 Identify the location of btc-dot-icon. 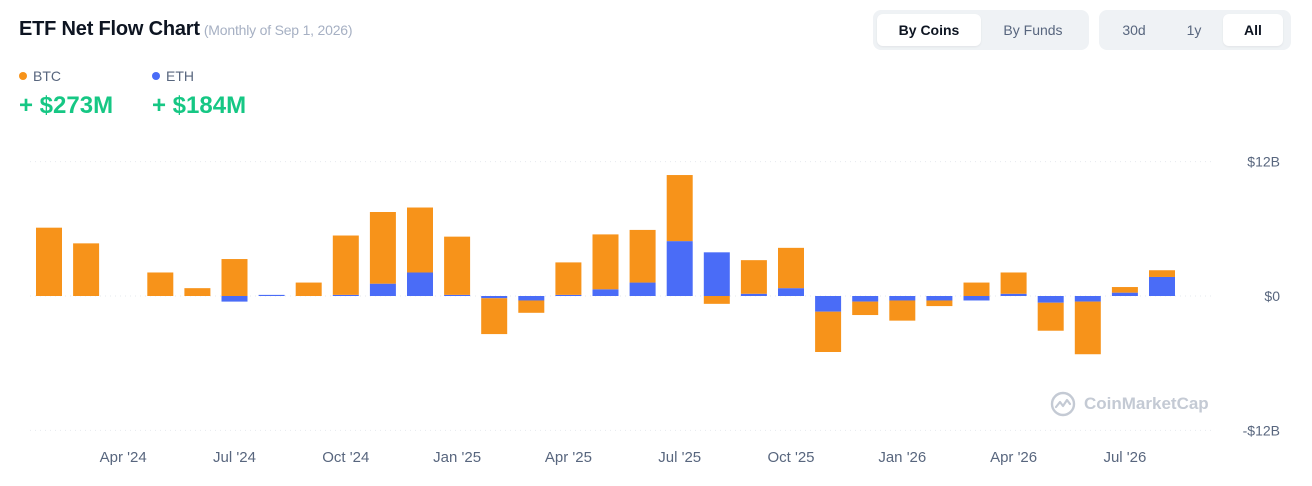
(23, 76).